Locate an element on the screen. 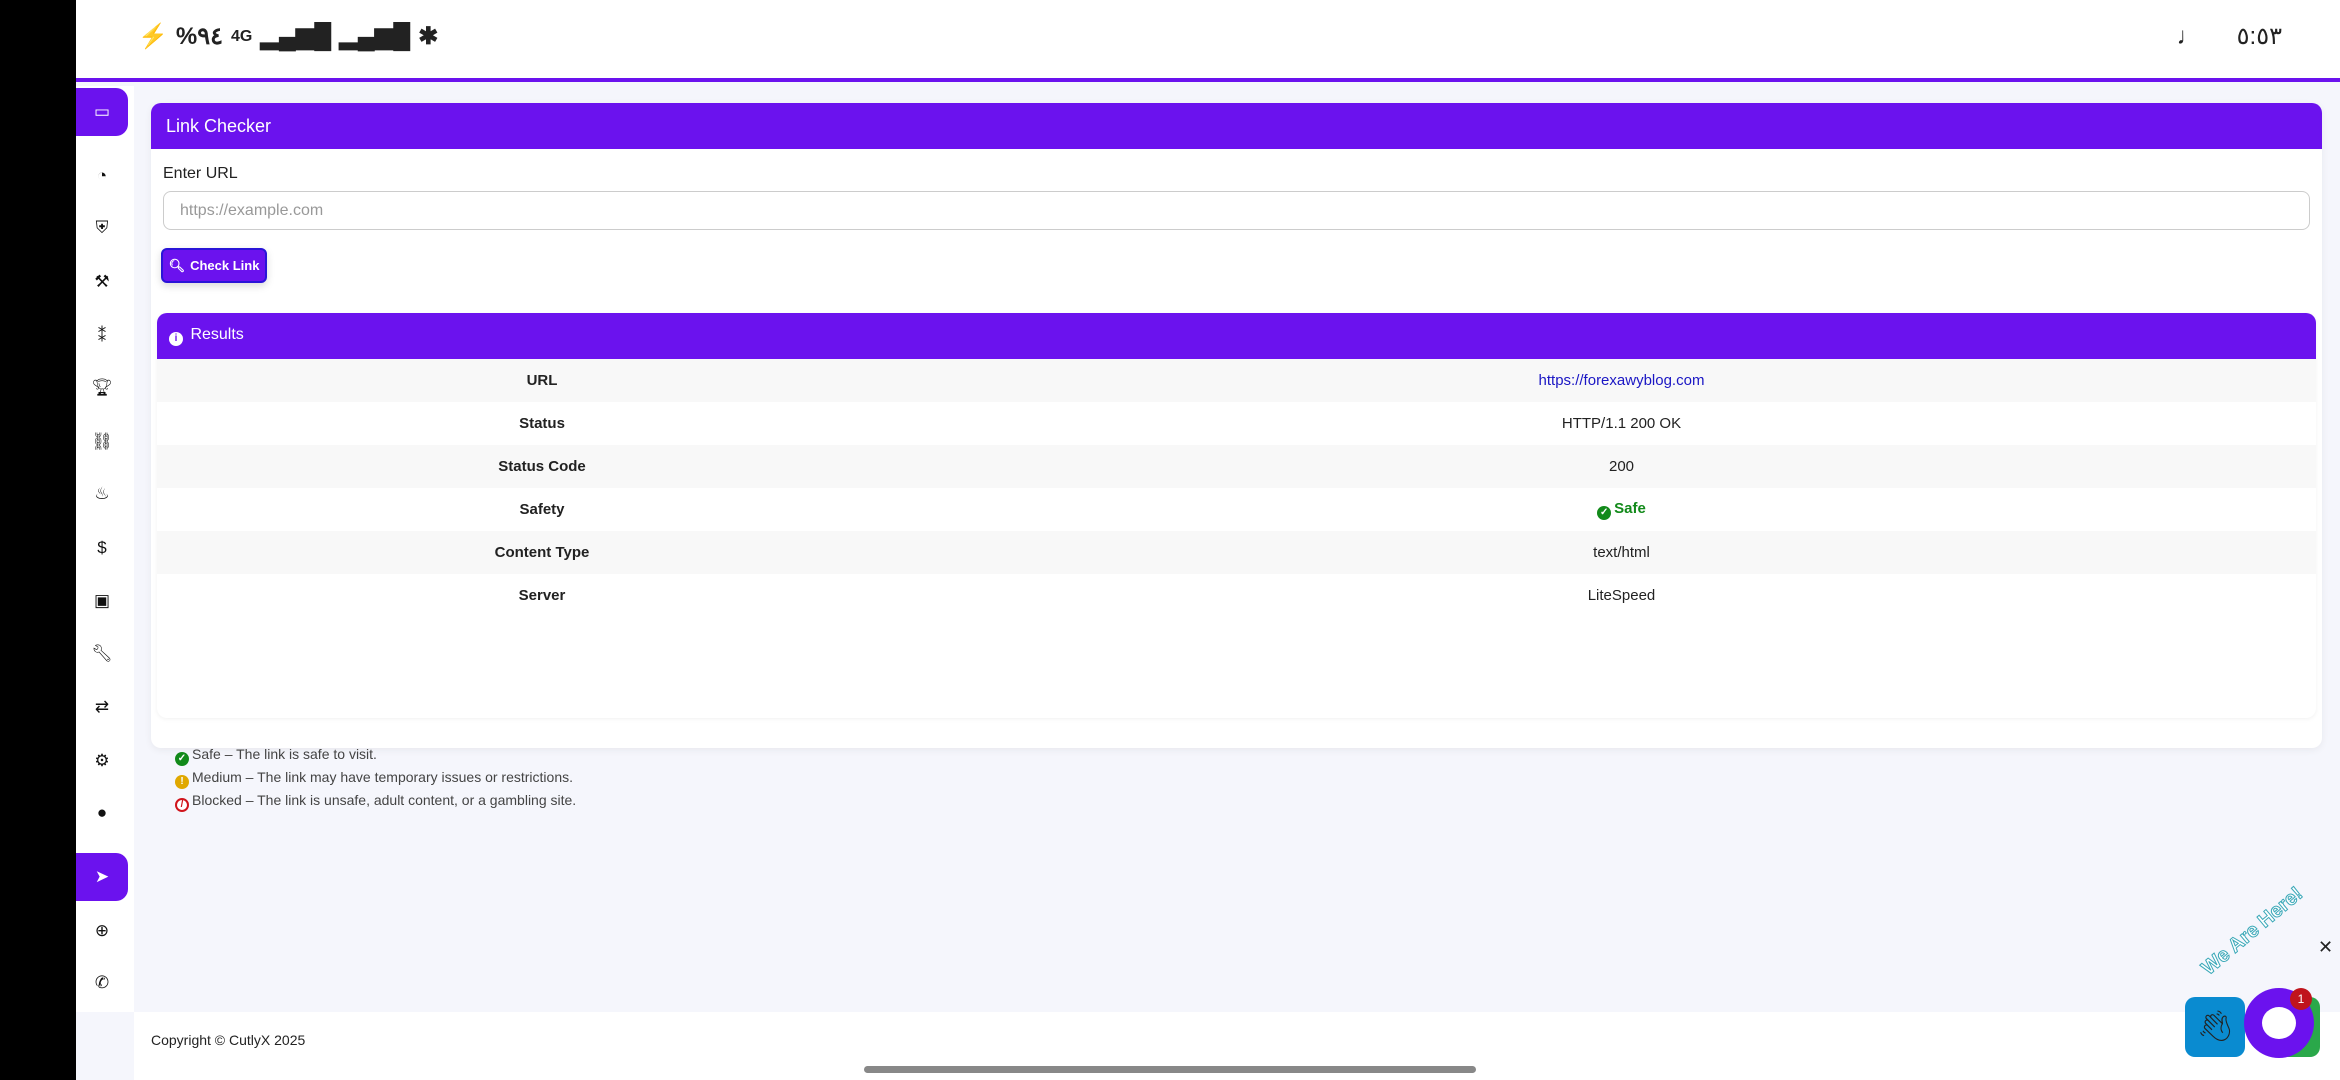 This screenshot has height=1080, width=2340. shield-icon: ⛨ is located at coordinates (102, 227).